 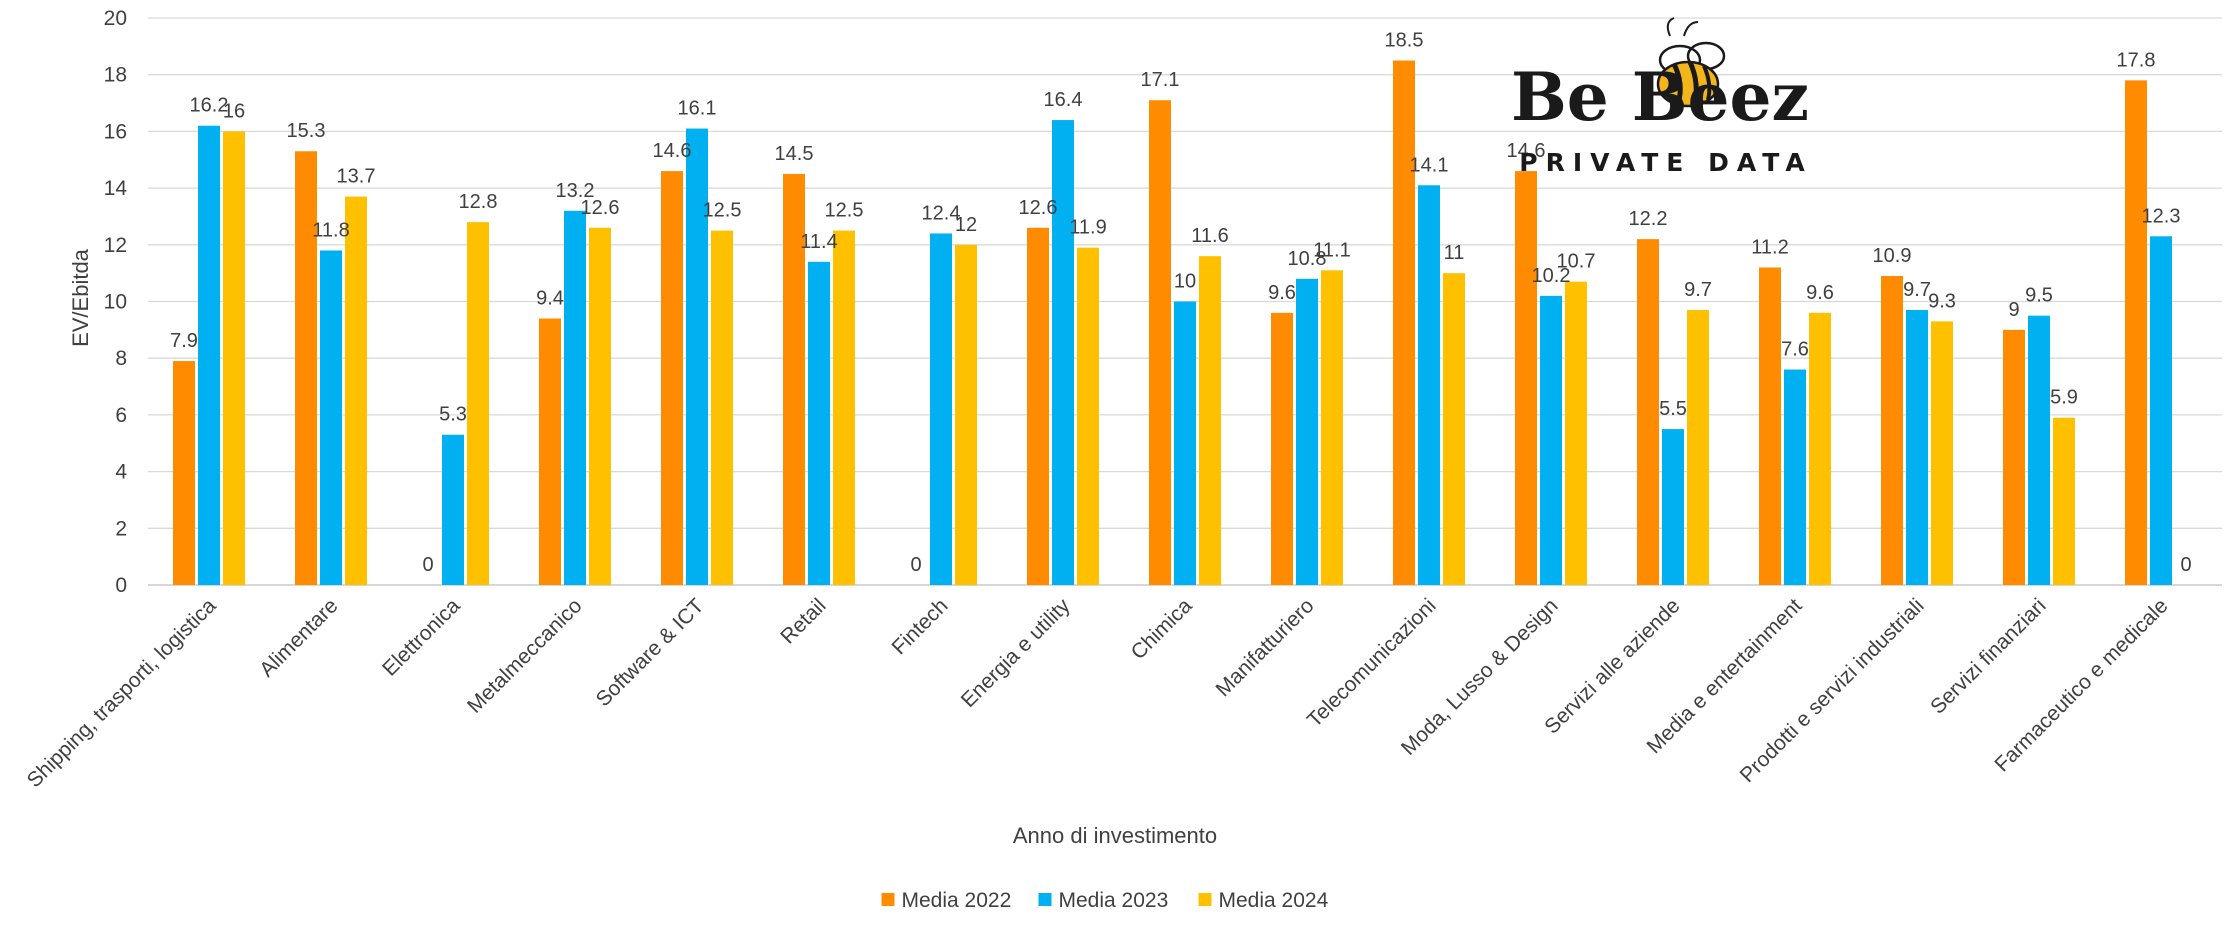 I want to click on data-label: 5.5, so click(x=1673, y=409).